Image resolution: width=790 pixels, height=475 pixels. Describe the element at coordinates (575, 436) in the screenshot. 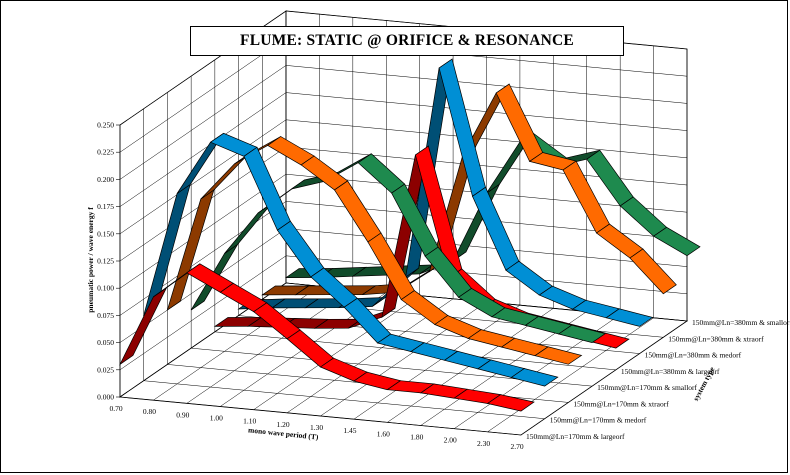

I see `z-tick-label: 150mm@Ln=170mm & largeorf` at that location.